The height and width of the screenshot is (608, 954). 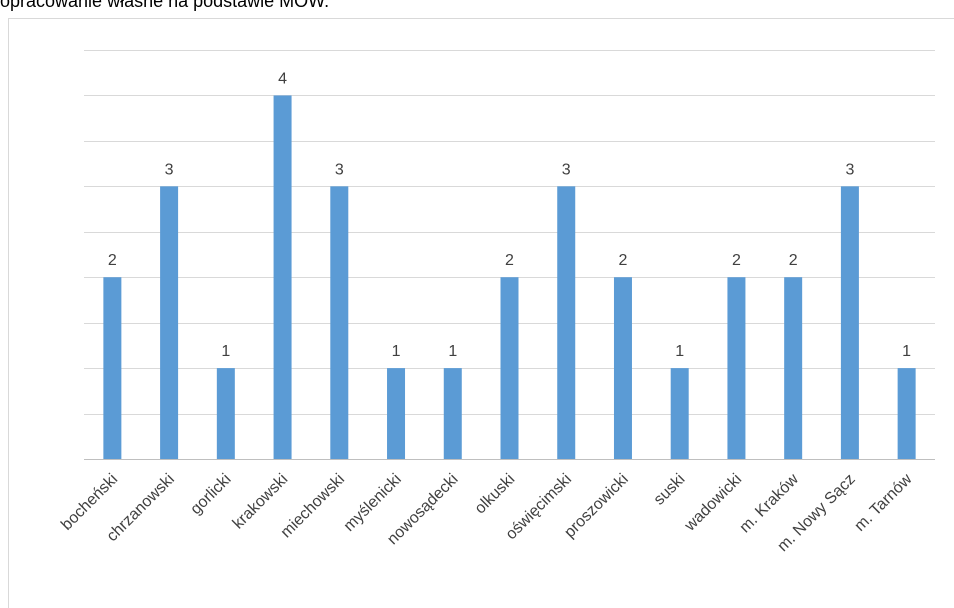 What do you see at coordinates (713, 503) in the screenshot?
I see `category-label: wadowicki` at bounding box center [713, 503].